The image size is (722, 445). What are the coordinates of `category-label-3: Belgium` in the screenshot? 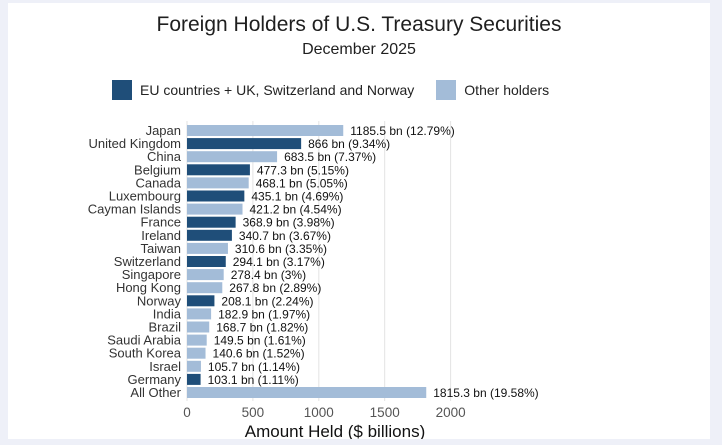 It's located at (157, 169).